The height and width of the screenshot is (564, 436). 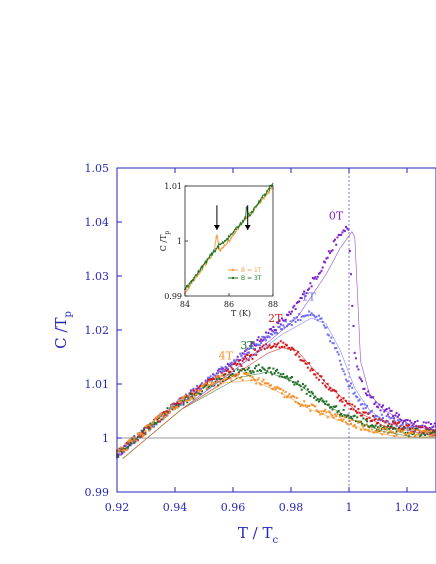 I want to click on x-tick-label: 0.98, so click(x=291, y=507).